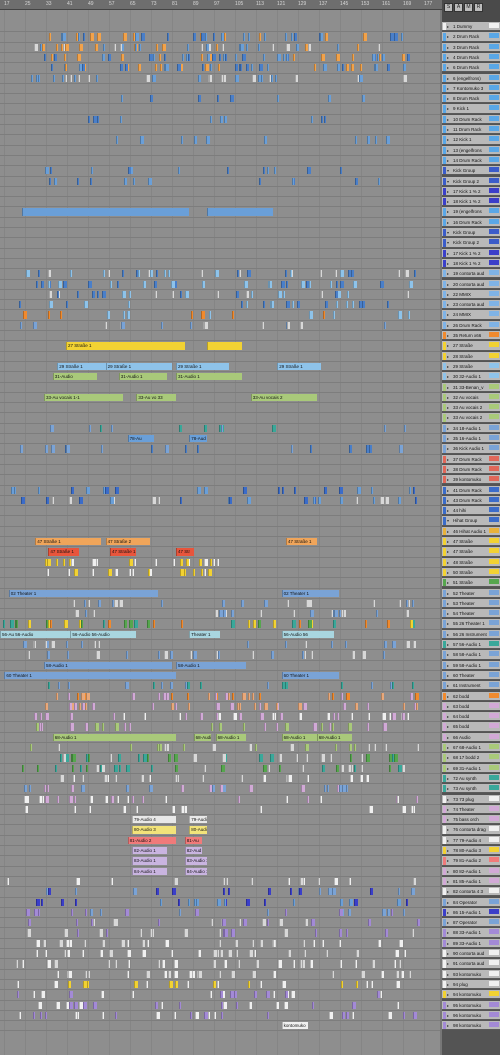 The width and height of the screenshot is (500, 1055). Describe the element at coordinates (448, 232) in the screenshot. I see `fold-chevron-icon: ▾` at that location.